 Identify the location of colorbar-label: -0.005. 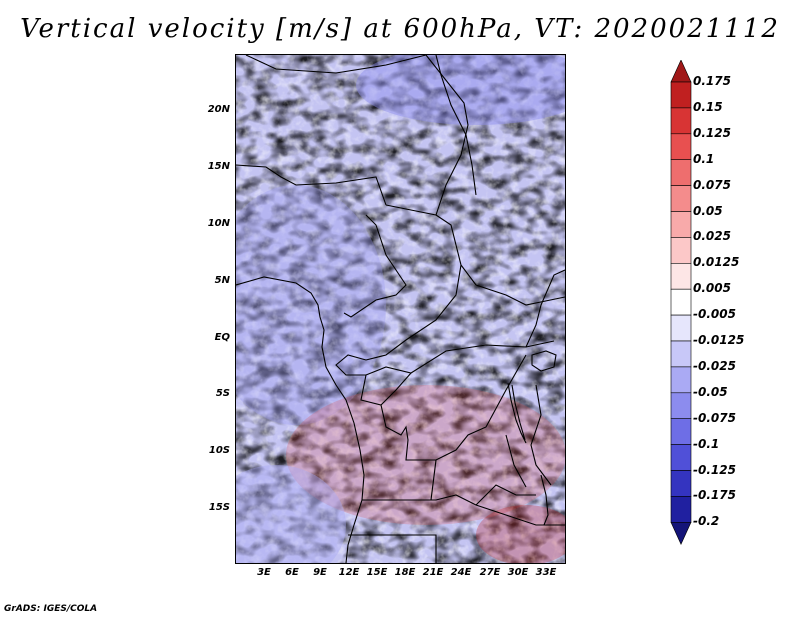
(714, 314).